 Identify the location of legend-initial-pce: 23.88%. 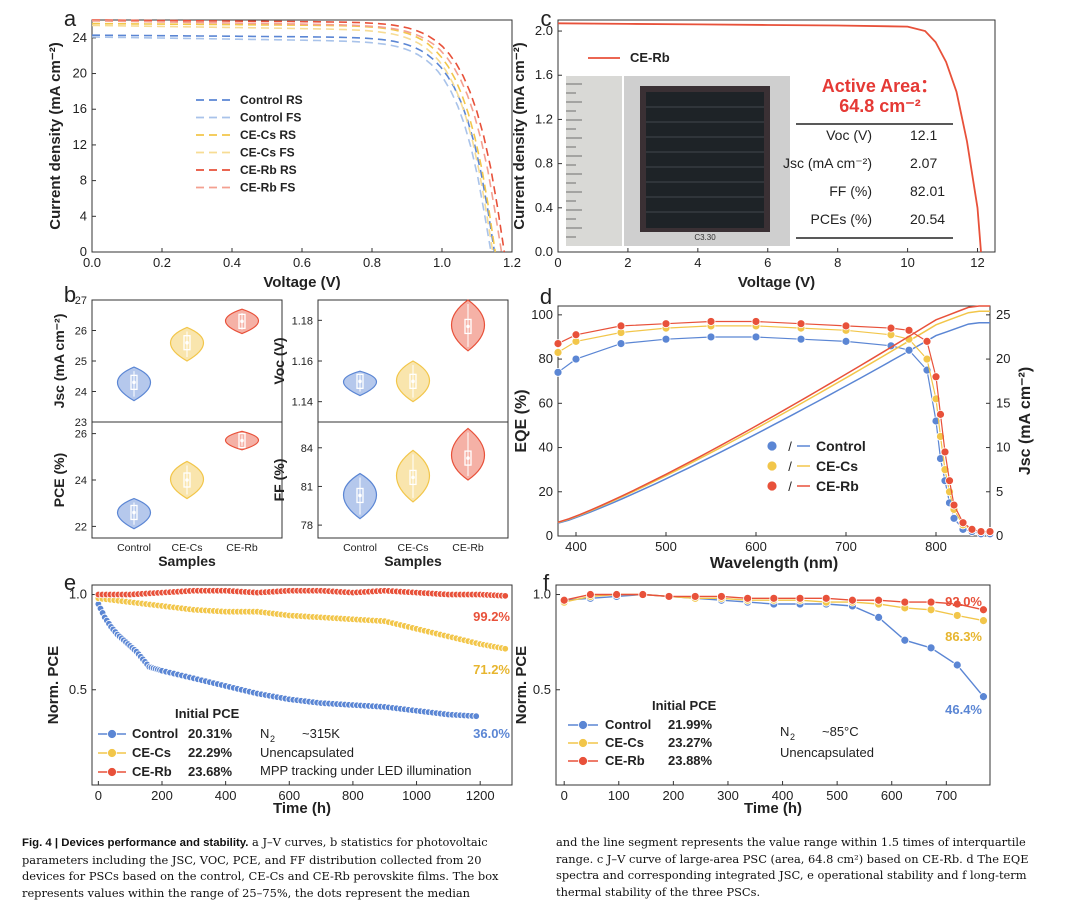
(690, 760).